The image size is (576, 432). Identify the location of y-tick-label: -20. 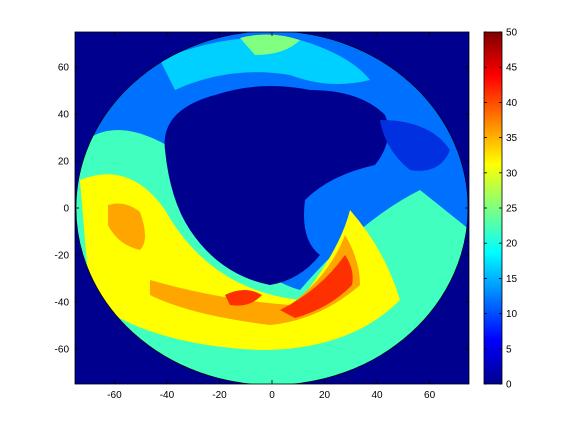
(62, 255).